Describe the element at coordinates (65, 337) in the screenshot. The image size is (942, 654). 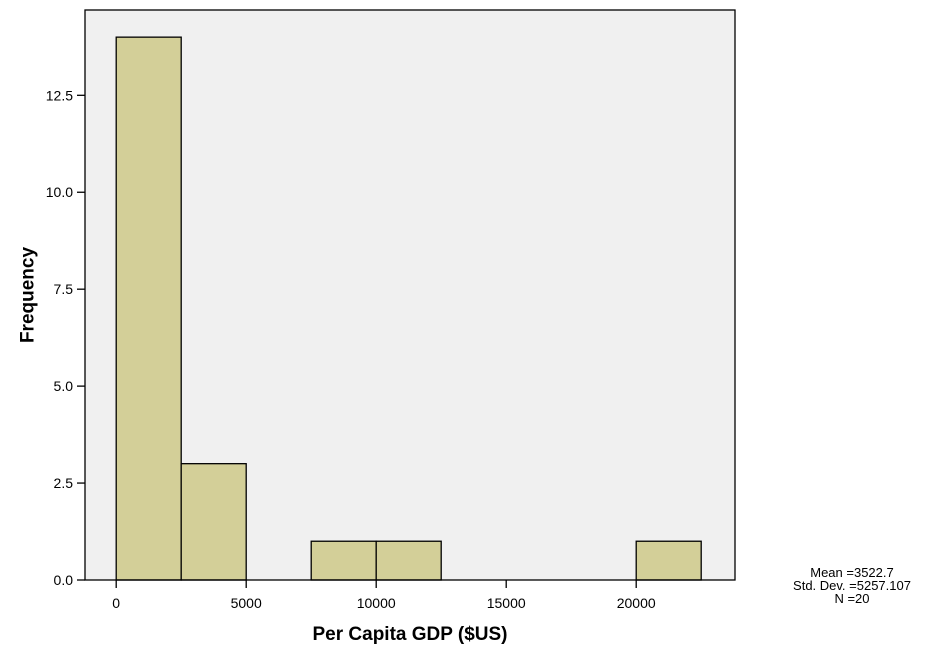
I see `y-axis: 0.0 2.5 5.0 7.5 10.0 12.5` at that location.